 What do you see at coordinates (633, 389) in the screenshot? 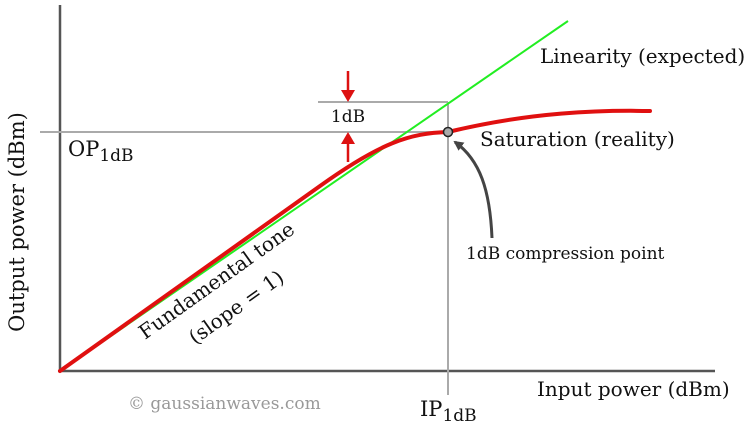
I see `x-axis-label: Input power (dBm)` at bounding box center [633, 389].